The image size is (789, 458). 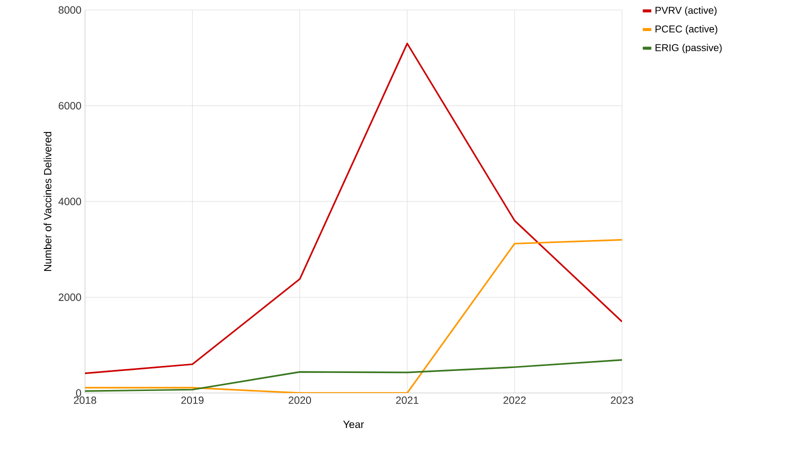 I want to click on legend-label: PCEC (active), so click(x=687, y=29).